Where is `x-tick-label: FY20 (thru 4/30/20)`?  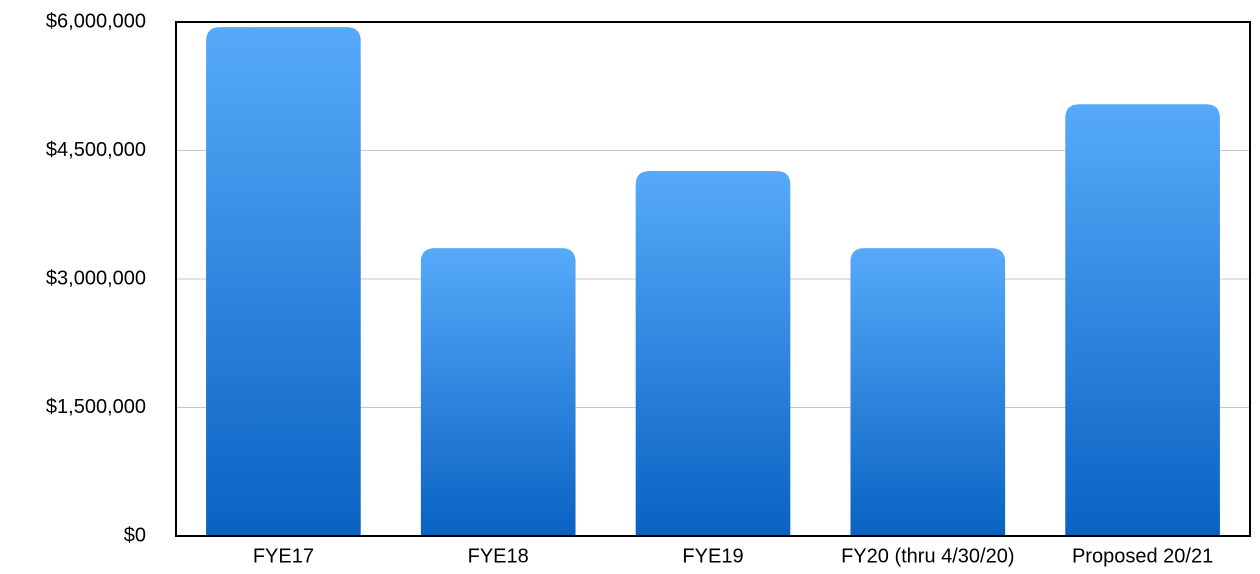
x-tick-label: FY20 (thru 4/30/20) is located at coordinates (927, 556).